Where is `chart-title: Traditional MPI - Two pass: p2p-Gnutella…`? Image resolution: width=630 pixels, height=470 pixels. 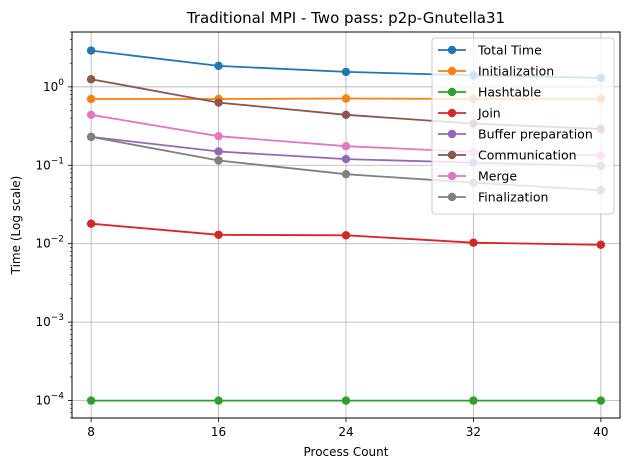 chart-title: Traditional MPI - Two pass: p2p-Gnutella… is located at coordinates (345, 18).